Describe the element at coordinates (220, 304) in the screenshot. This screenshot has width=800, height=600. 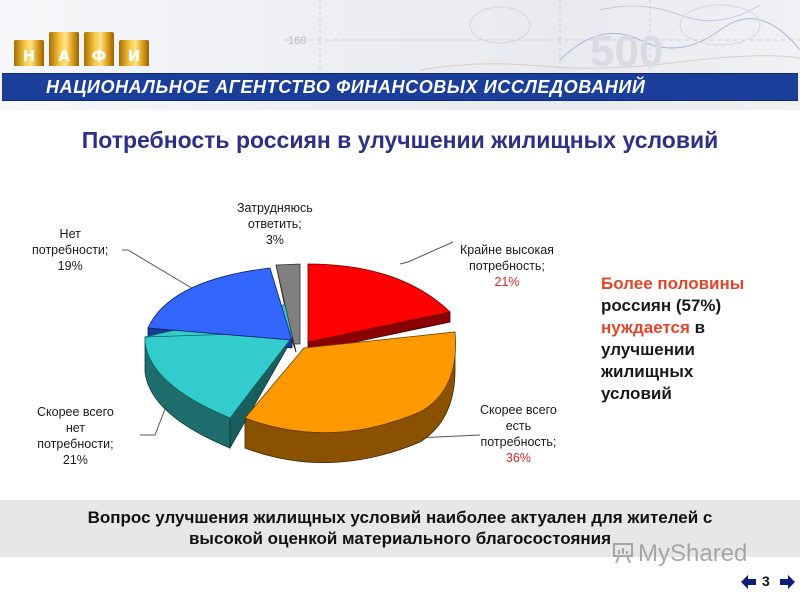
I see `slice-no-need` at that location.